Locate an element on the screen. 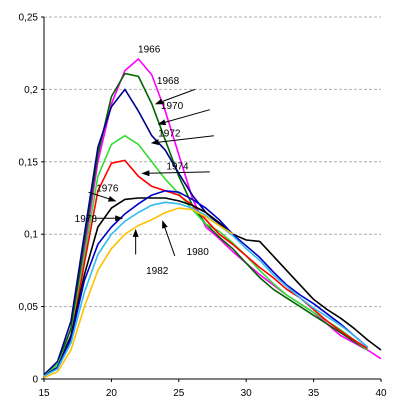 The height and width of the screenshot is (410, 400). y-tick-label-0-2: 0,2 is located at coordinates (31, 90).